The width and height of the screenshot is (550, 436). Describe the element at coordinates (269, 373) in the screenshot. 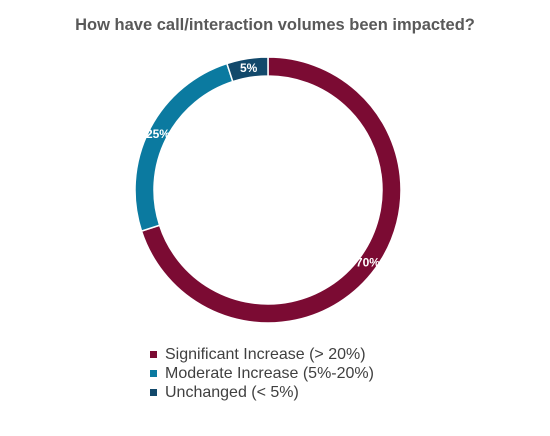

I see `legend-label-moderate-increase: Moderate Increase (5%-20%)` at that location.